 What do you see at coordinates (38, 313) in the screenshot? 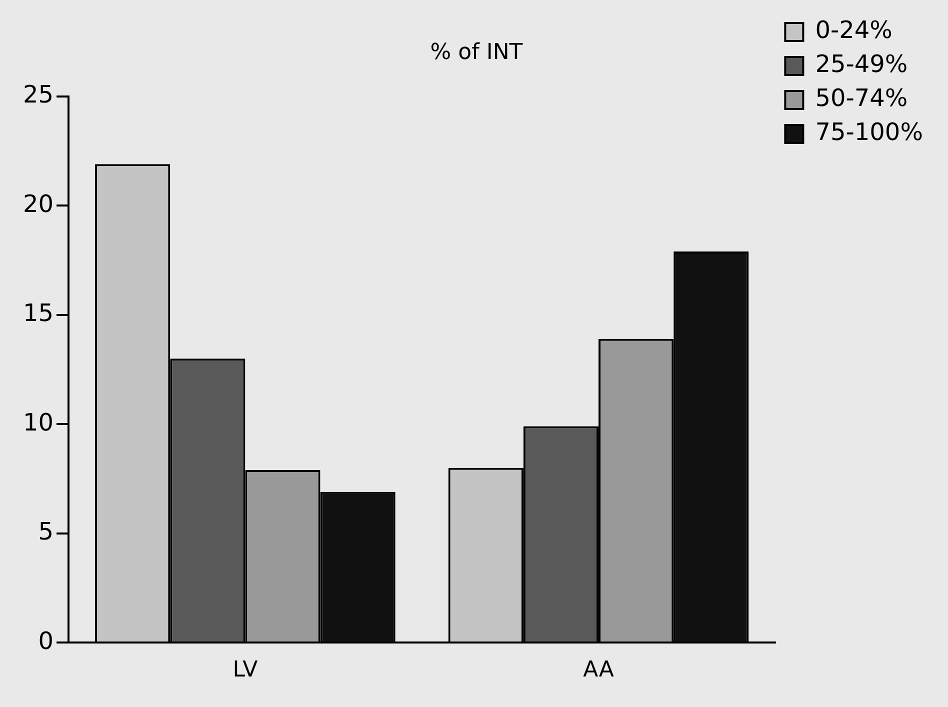
I see `y-tick-label: 15` at bounding box center [38, 313].